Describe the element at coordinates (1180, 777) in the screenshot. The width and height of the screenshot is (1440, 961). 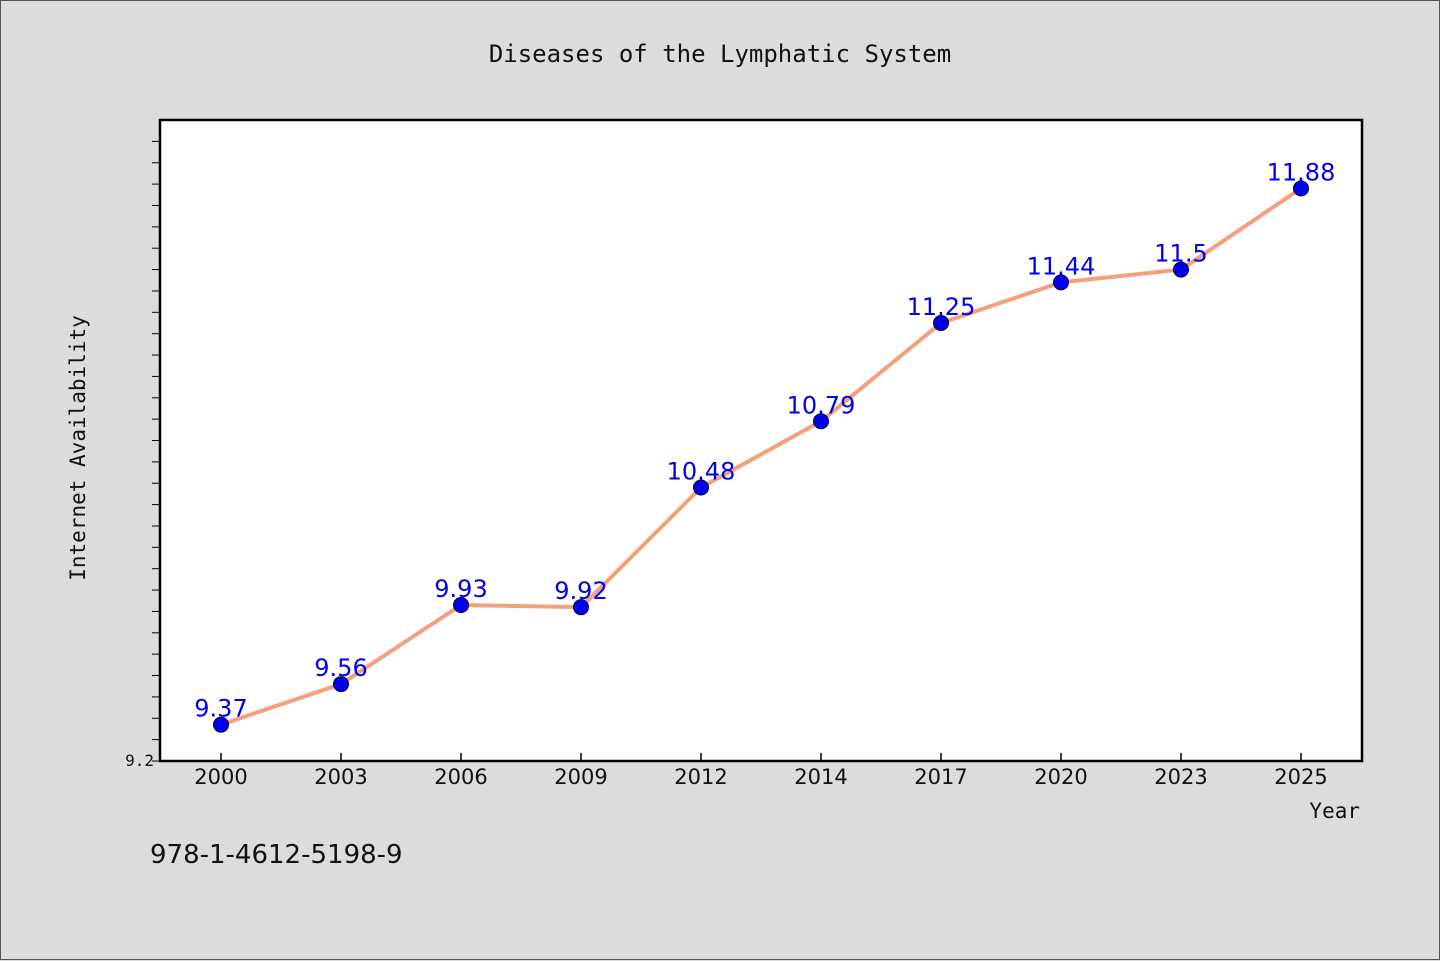
I see `x-tick-label: 2023` at that location.